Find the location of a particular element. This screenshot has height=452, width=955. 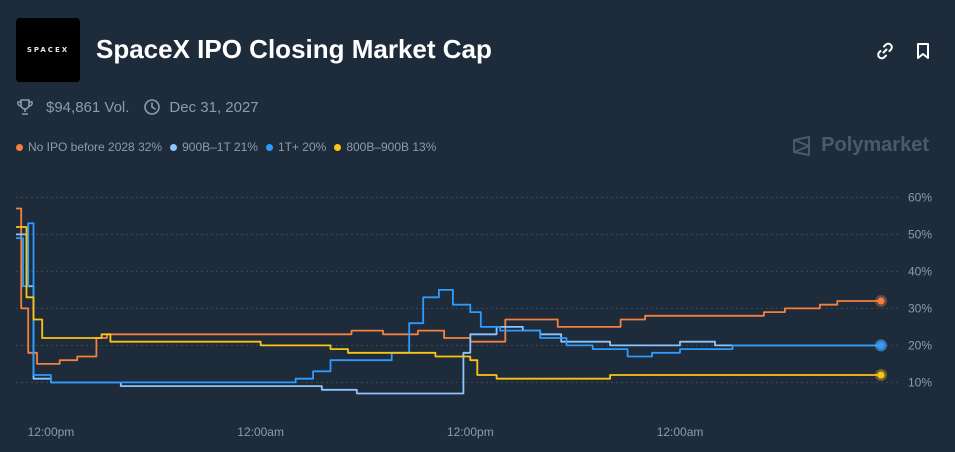

legend-entry-1t-plus: 1T+ 20% is located at coordinates (296, 147).